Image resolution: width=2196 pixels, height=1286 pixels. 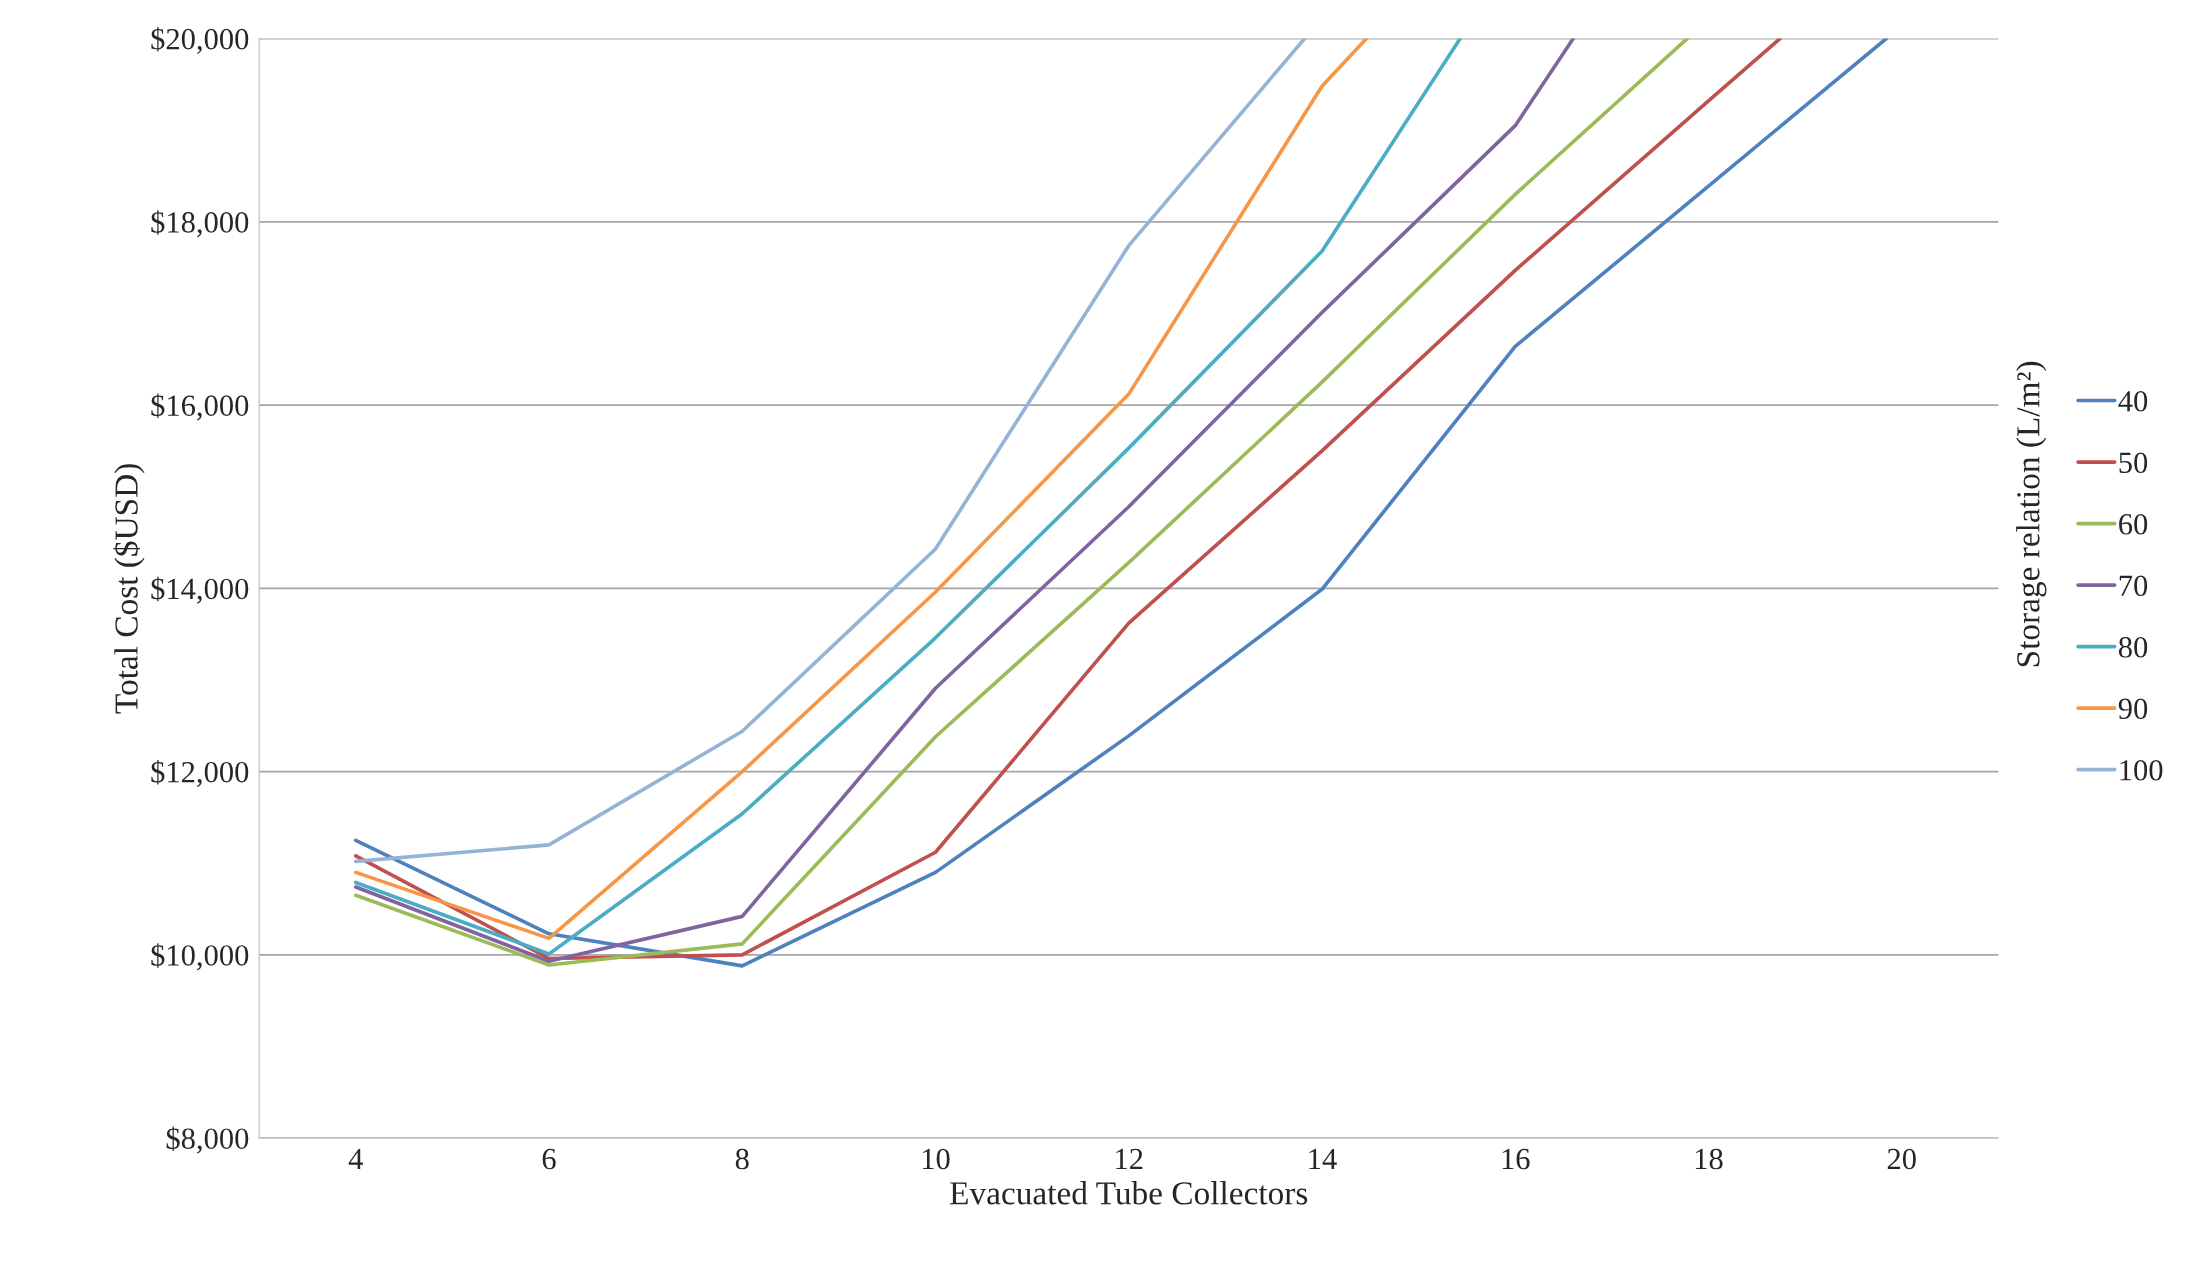 I want to click on y-tick-label: $16,000, so click(x=200, y=407).